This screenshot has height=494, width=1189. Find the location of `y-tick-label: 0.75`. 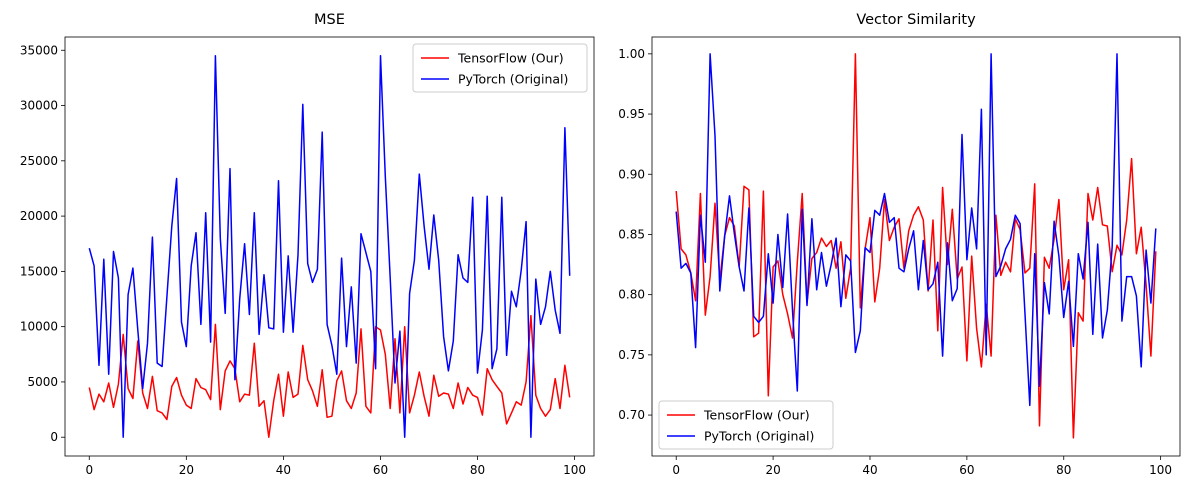

y-tick-label: 0.75 is located at coordinates (631, 355).